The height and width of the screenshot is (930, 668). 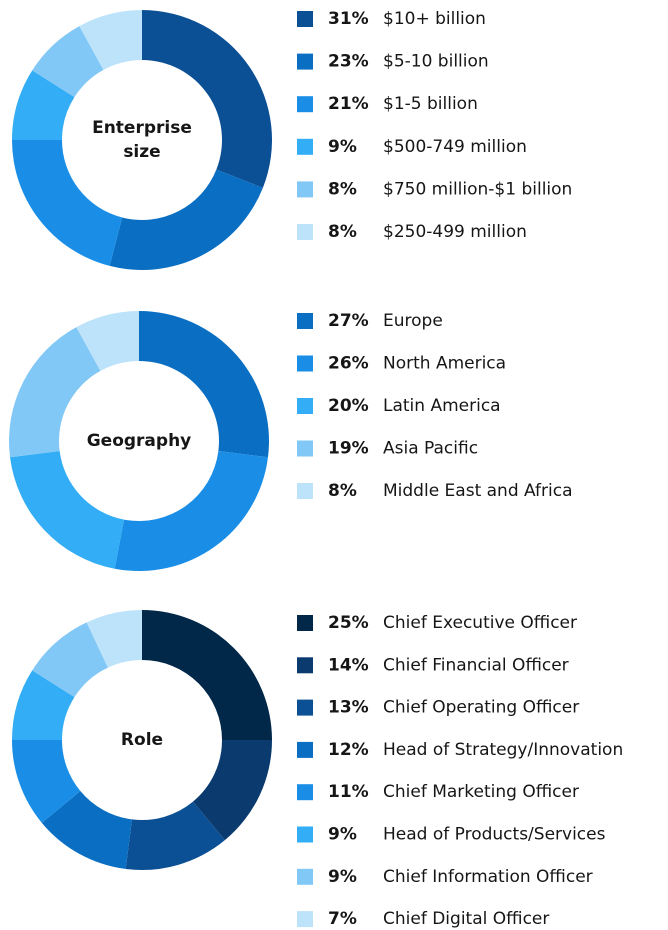 I want to click on legend-value: 27%, so click(x=348, y=321).